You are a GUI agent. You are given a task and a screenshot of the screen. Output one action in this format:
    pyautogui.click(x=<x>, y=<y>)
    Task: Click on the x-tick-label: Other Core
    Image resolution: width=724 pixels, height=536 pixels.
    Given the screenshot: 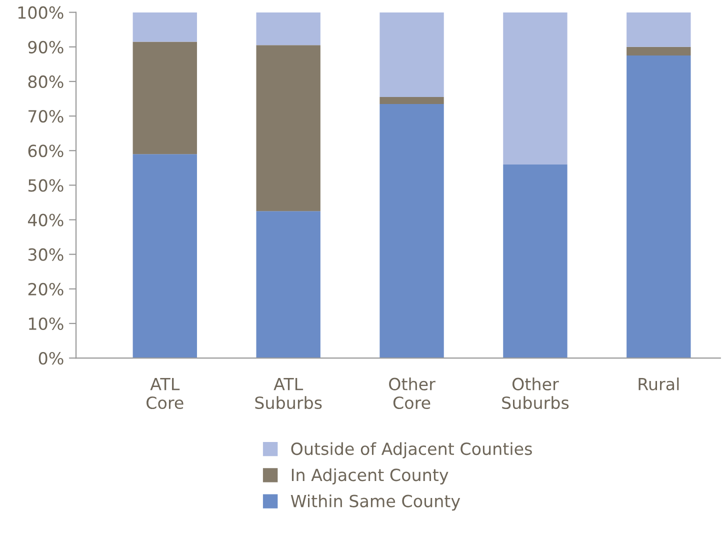 What is the action you would take?
    pyautogui.click(x=412, y=393)
    